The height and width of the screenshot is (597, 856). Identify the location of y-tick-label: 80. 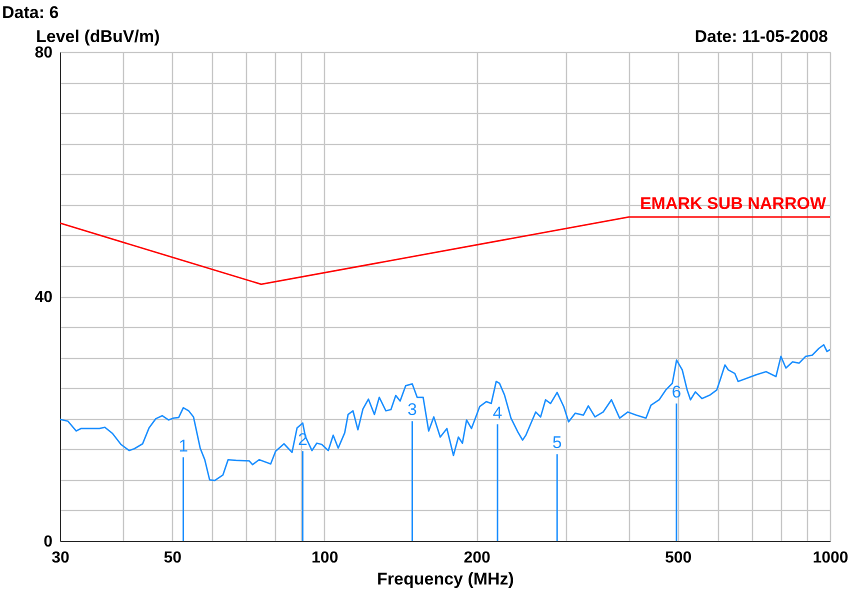
(43, 53).